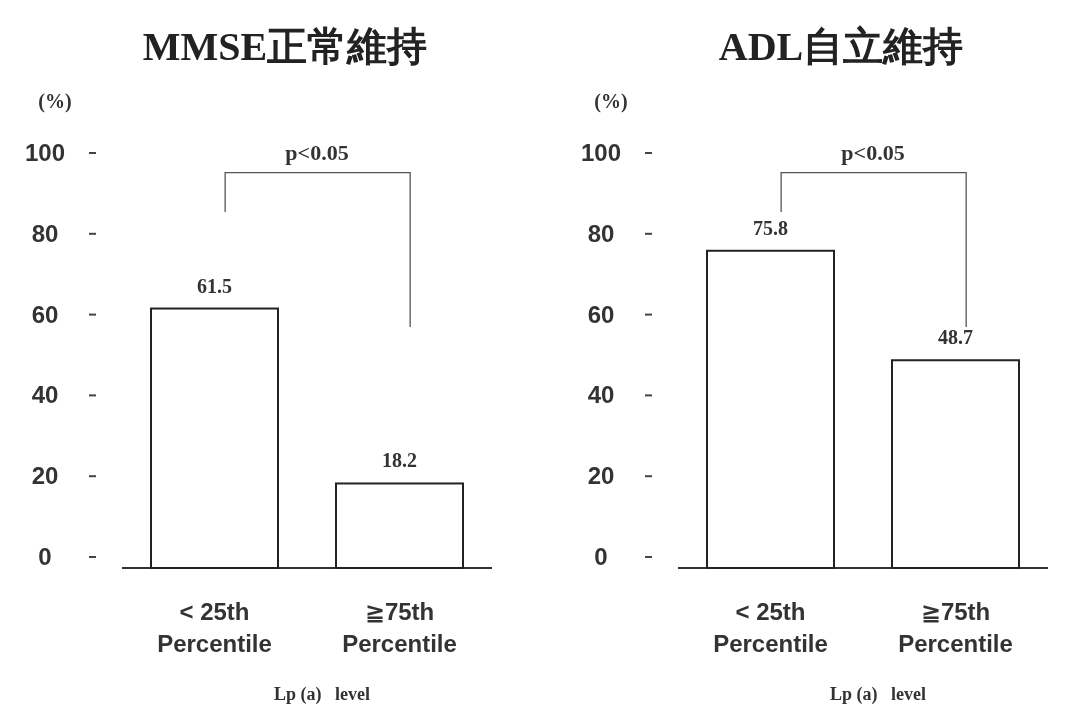  I want to click on data-label: 18.2, so click(399, 460).